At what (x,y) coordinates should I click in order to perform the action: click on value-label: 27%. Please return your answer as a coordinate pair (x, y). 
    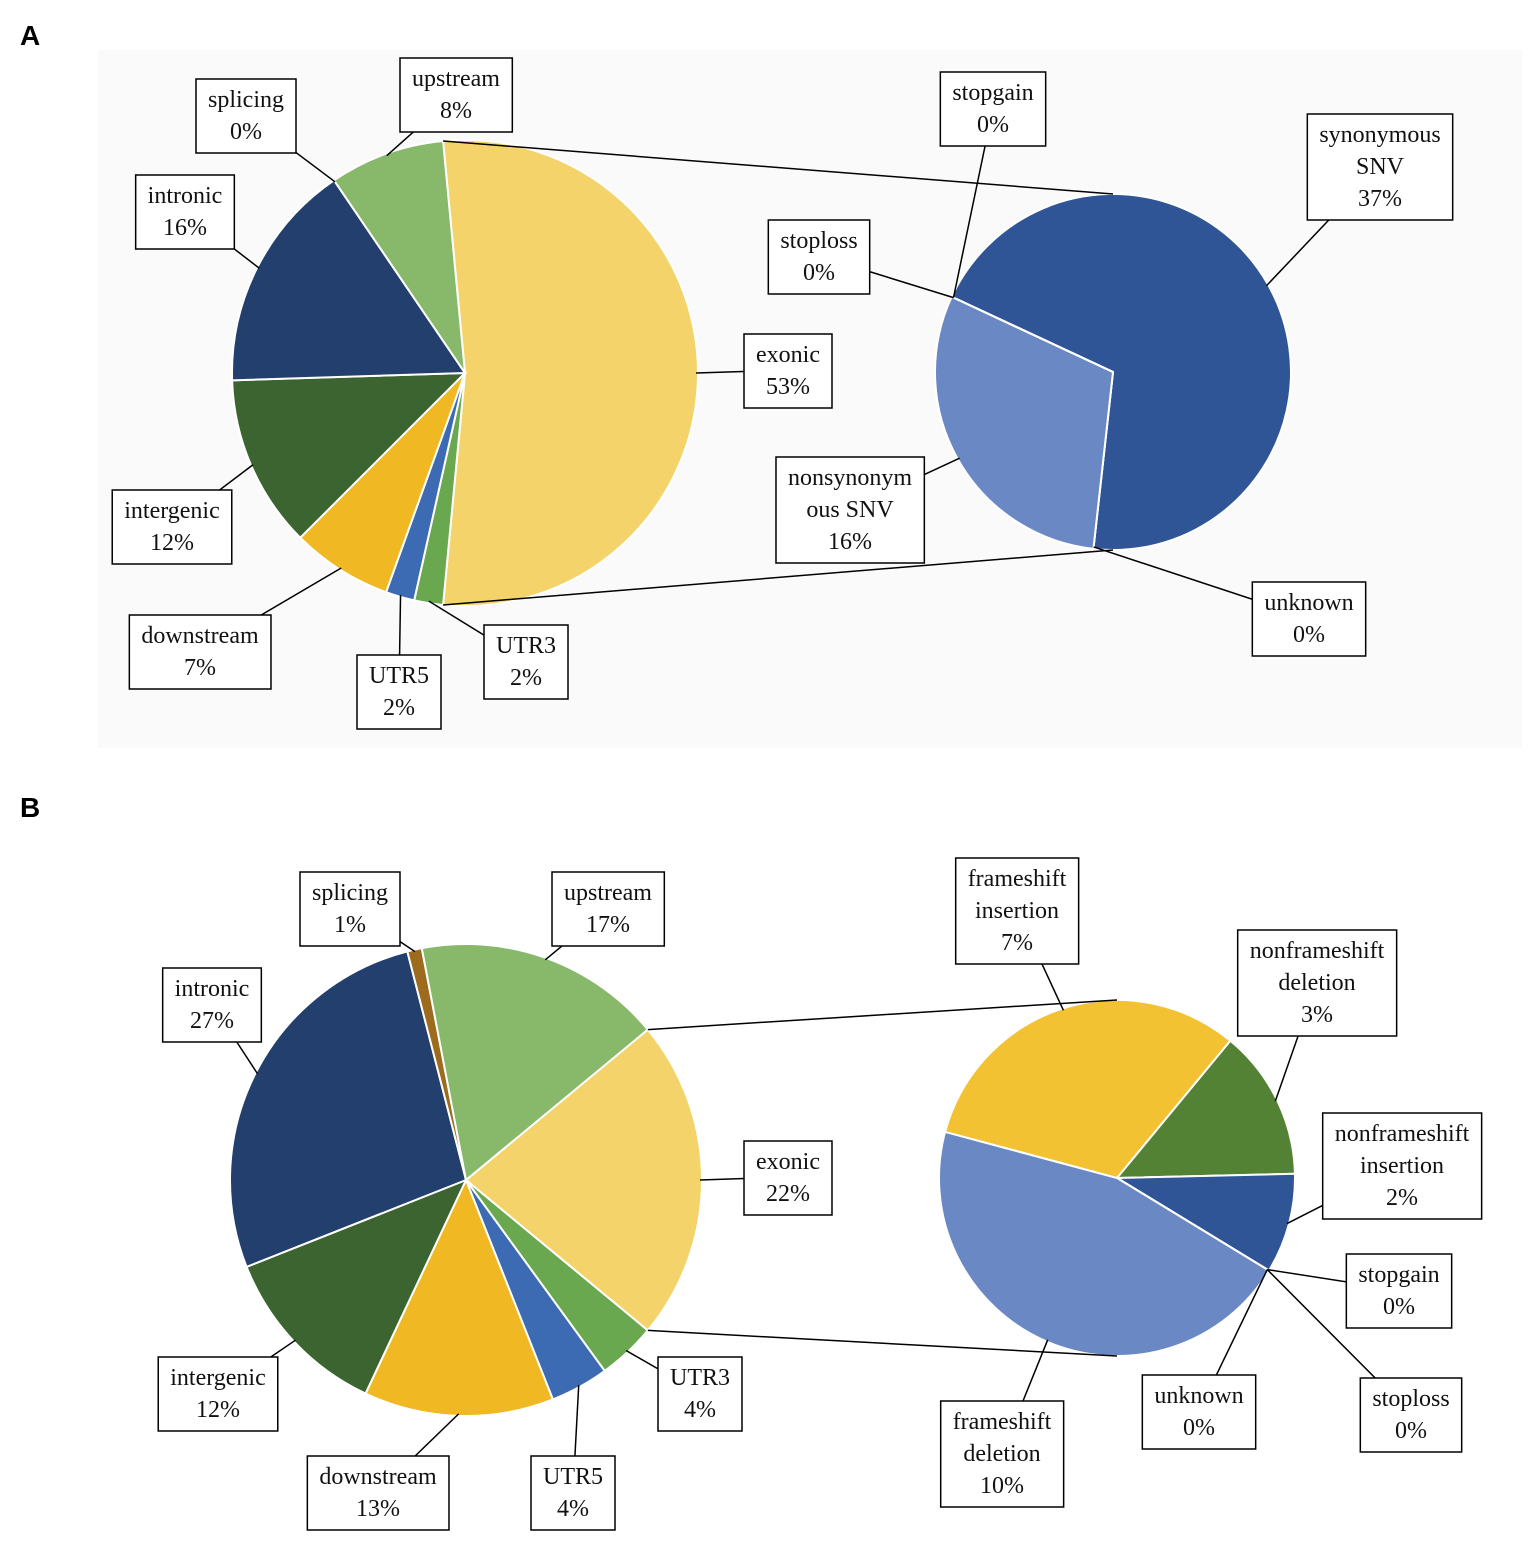
    Looking at the image, I should click on (212, 1021).